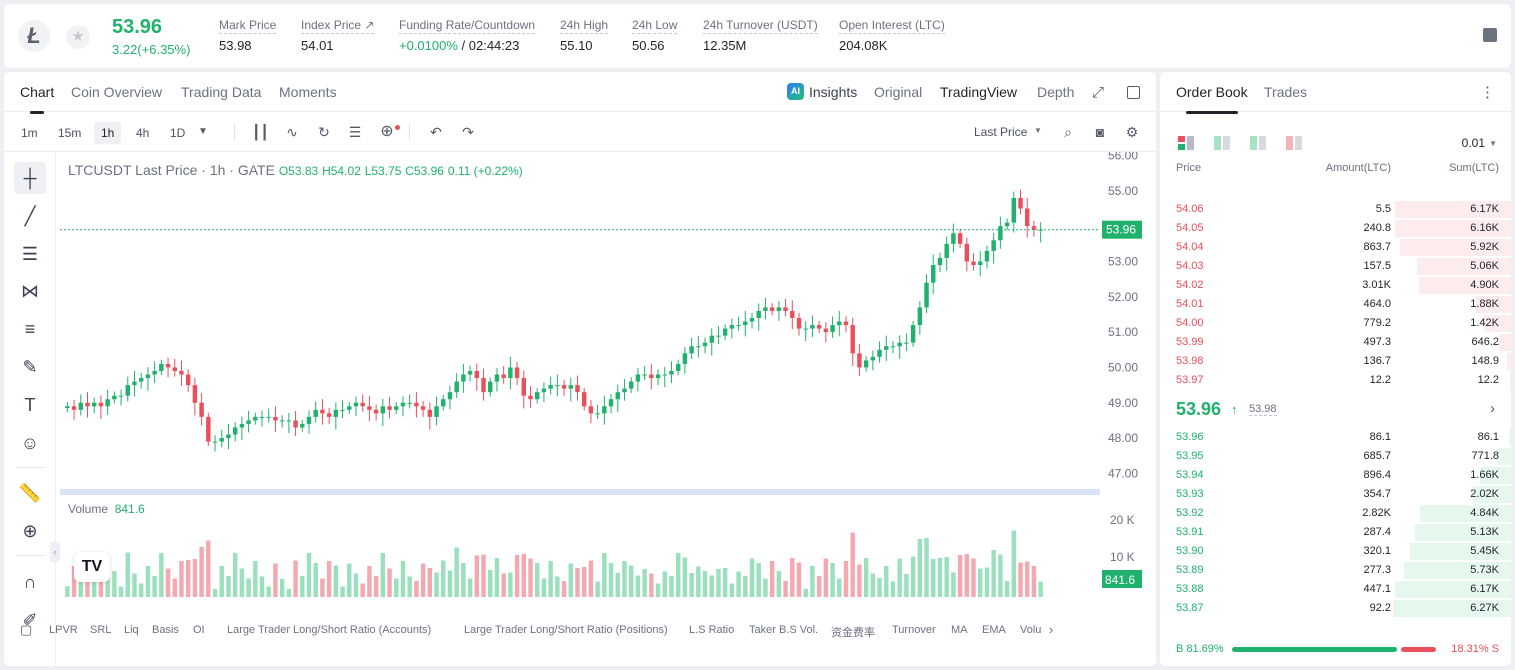  I want to click on indicator-lt-accounts: Large Trader Long/Short Ratio (Accounts), so click(329, 630).